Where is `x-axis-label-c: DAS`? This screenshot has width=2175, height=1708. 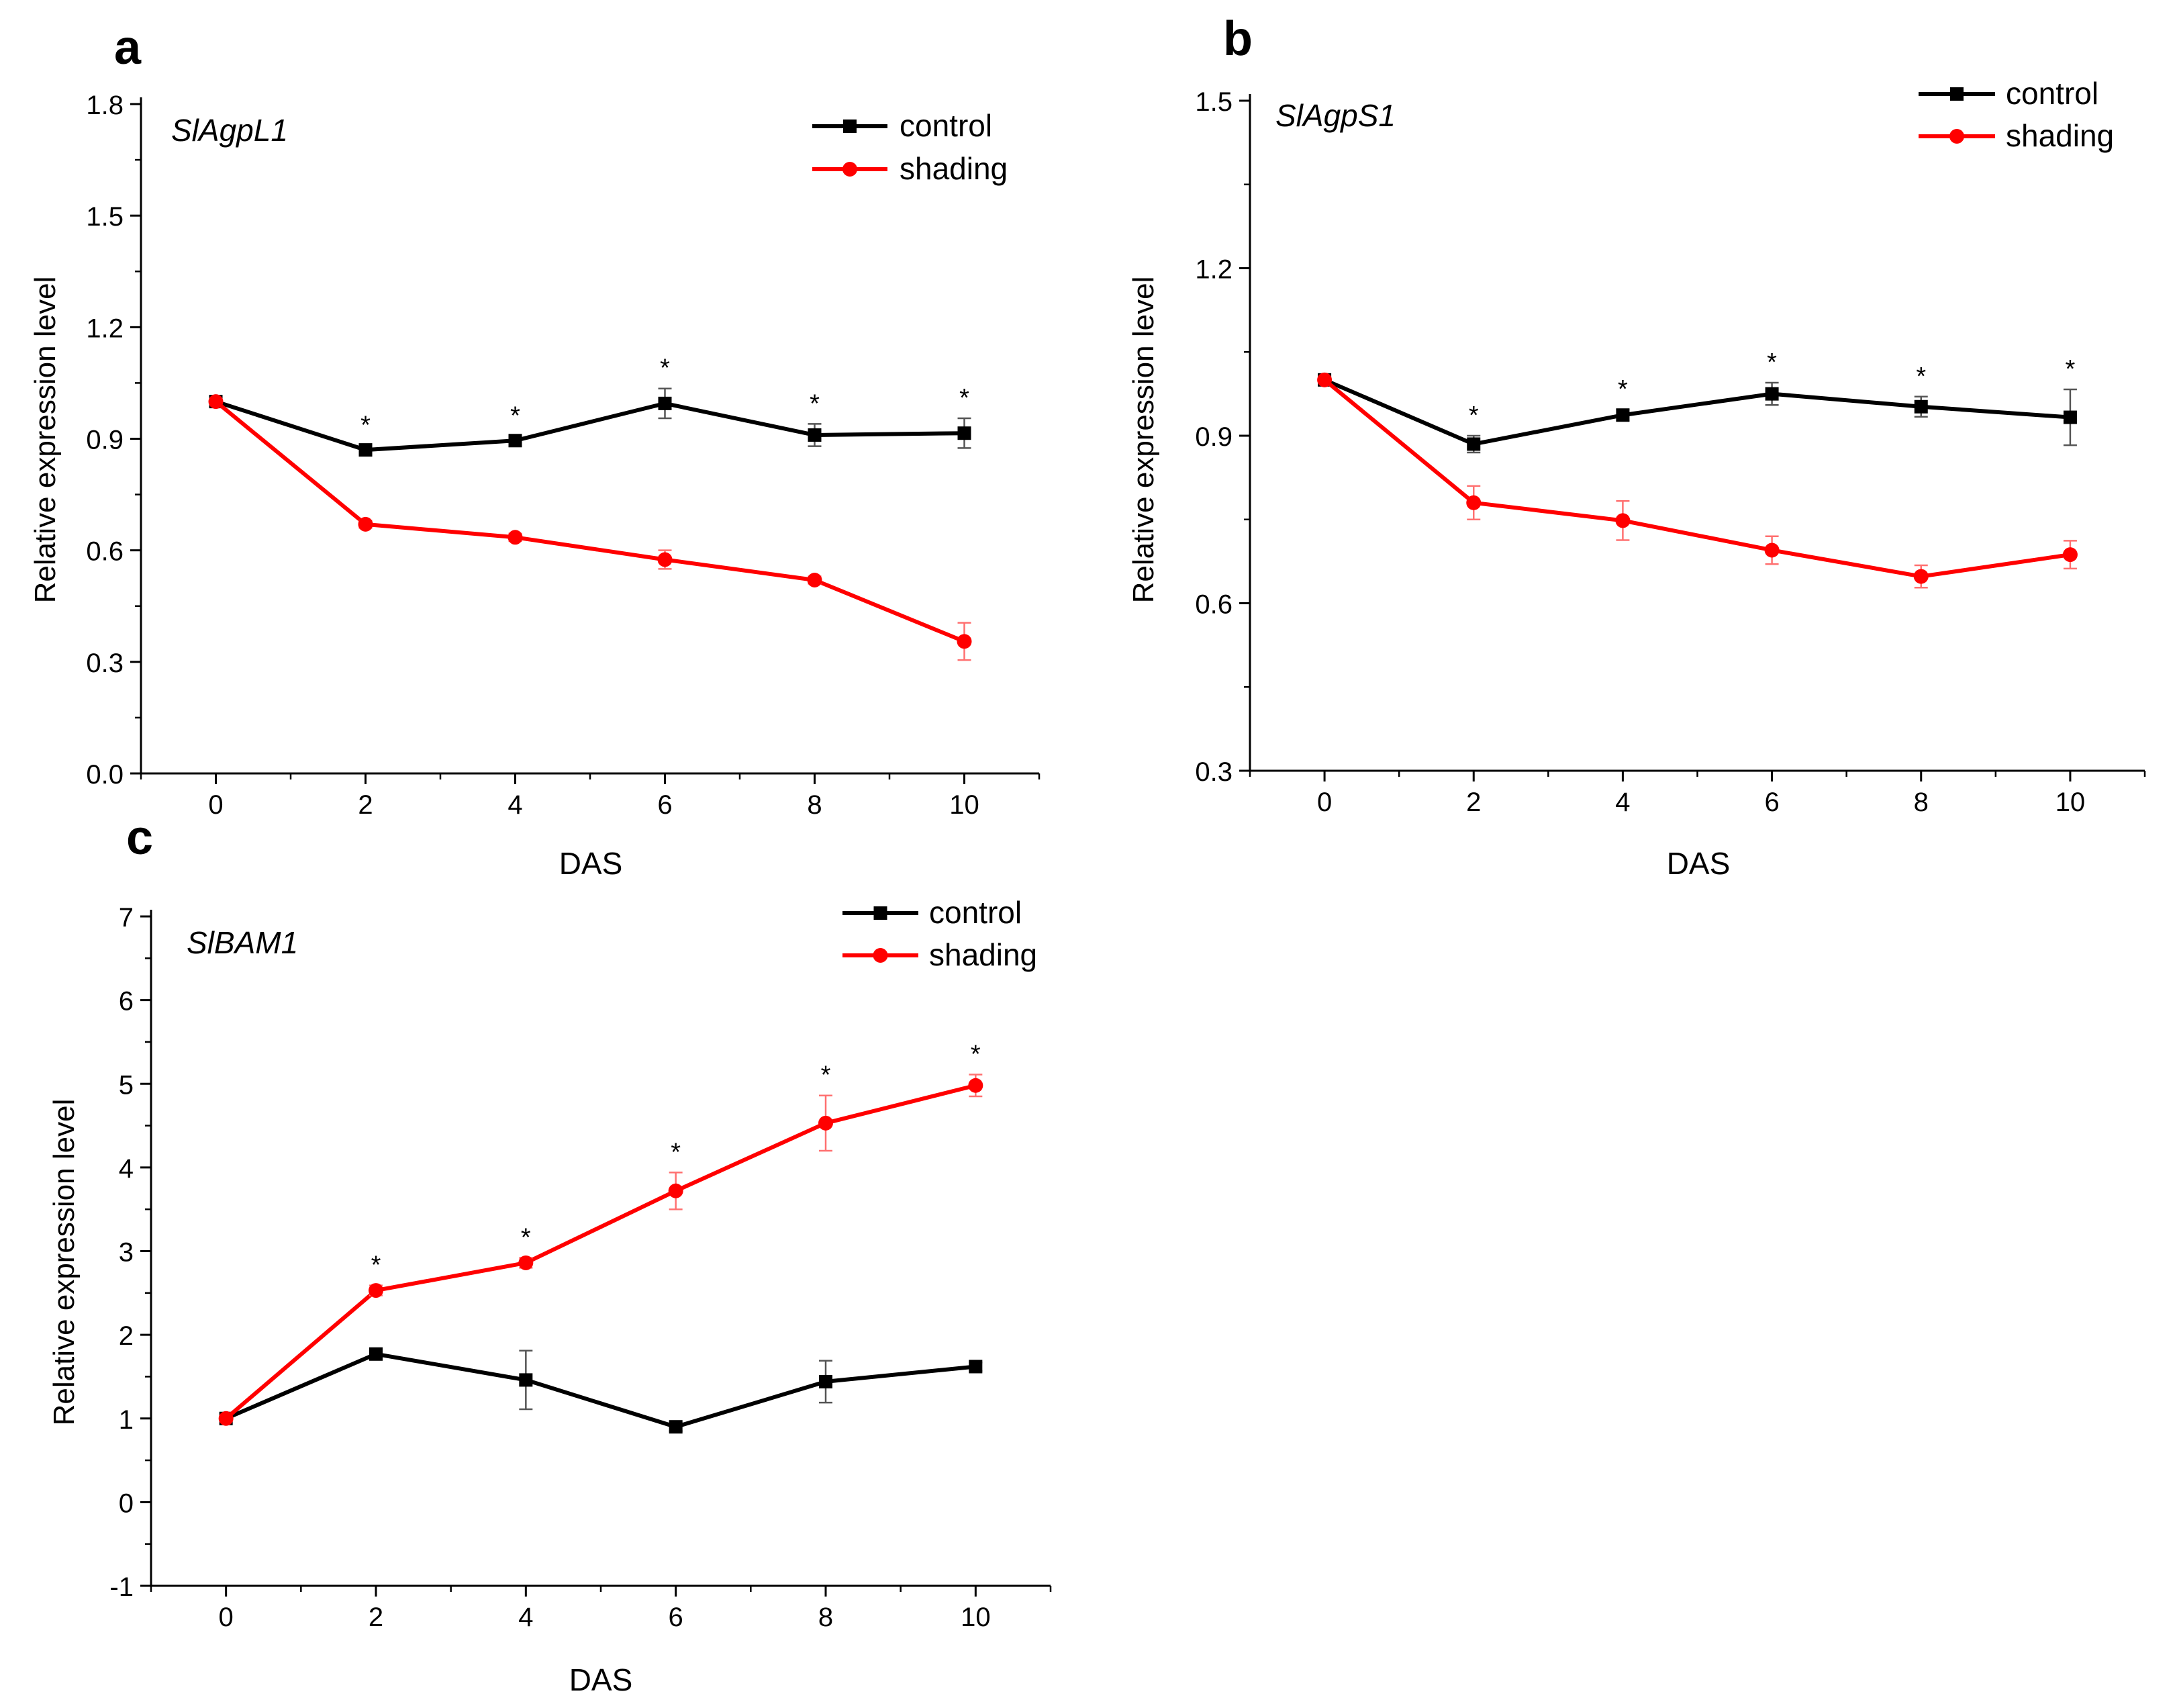
x-axis-label-c: DAS is located at coordinates (601, 1680).